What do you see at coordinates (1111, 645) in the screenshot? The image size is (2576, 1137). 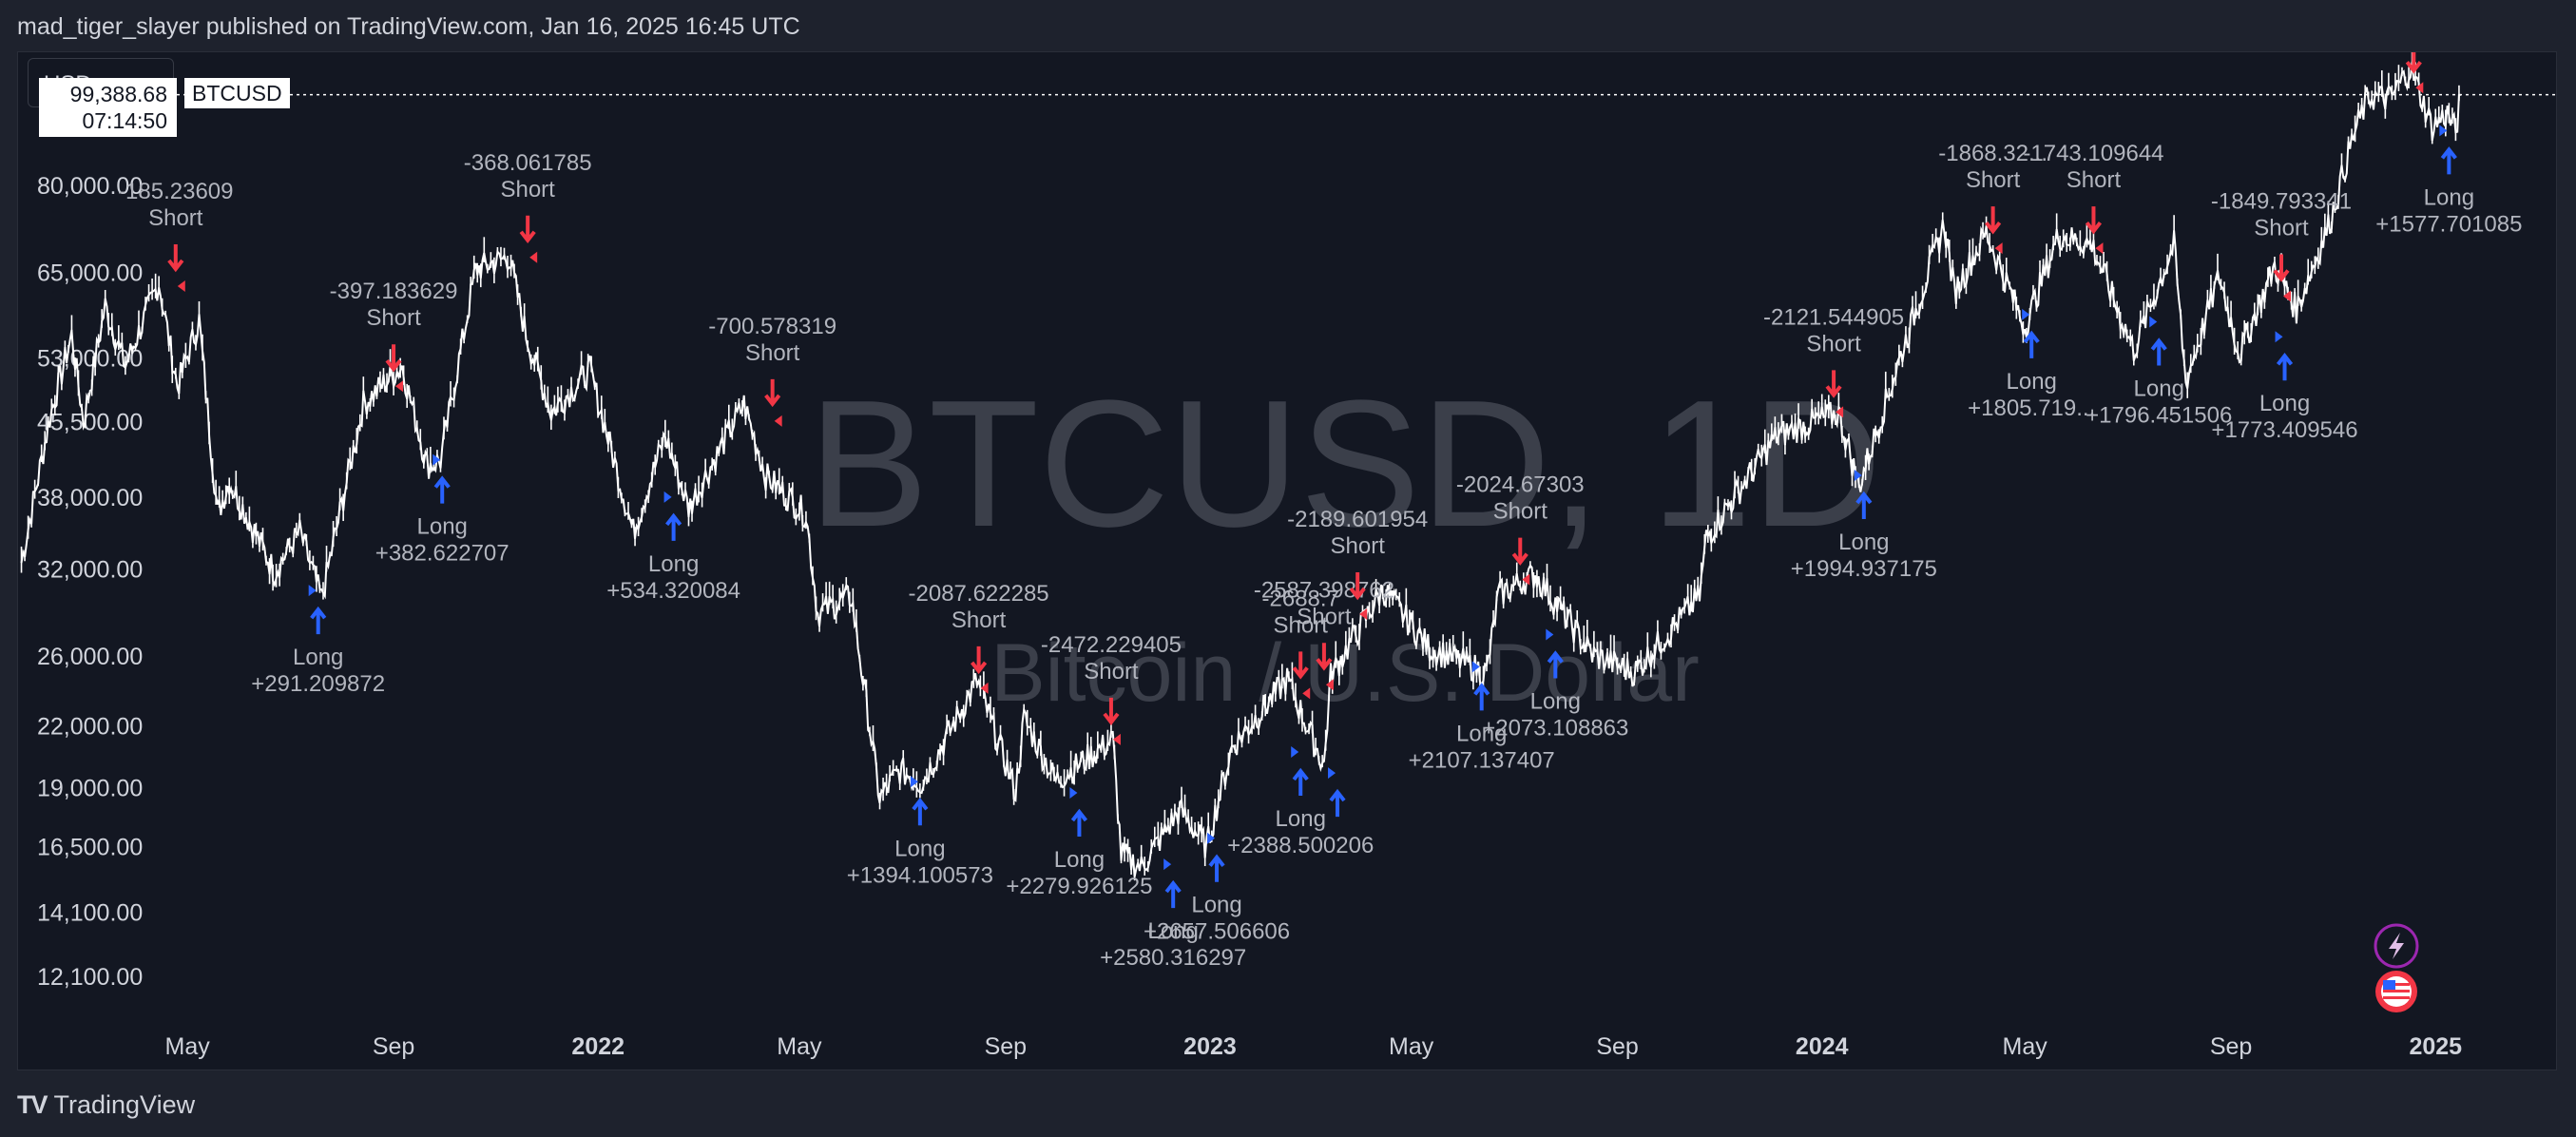 I see `signal-pnl: -2472.229405` at bounding box center [1111, 645].